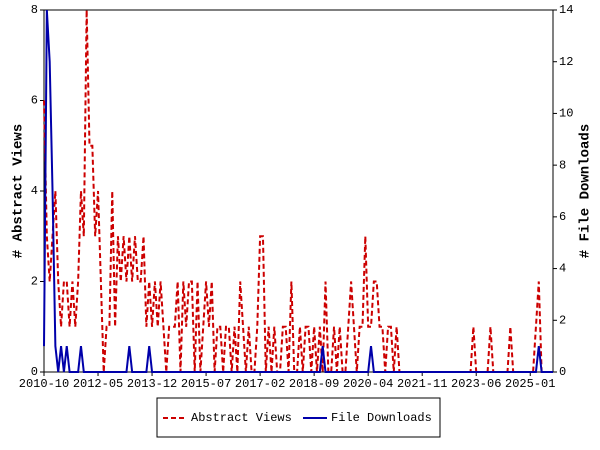  What do you see at coordinates (586, 191) in the screenshot?
I see `y2-axis-title: # File Downloads` at bounding box center [586, 191].